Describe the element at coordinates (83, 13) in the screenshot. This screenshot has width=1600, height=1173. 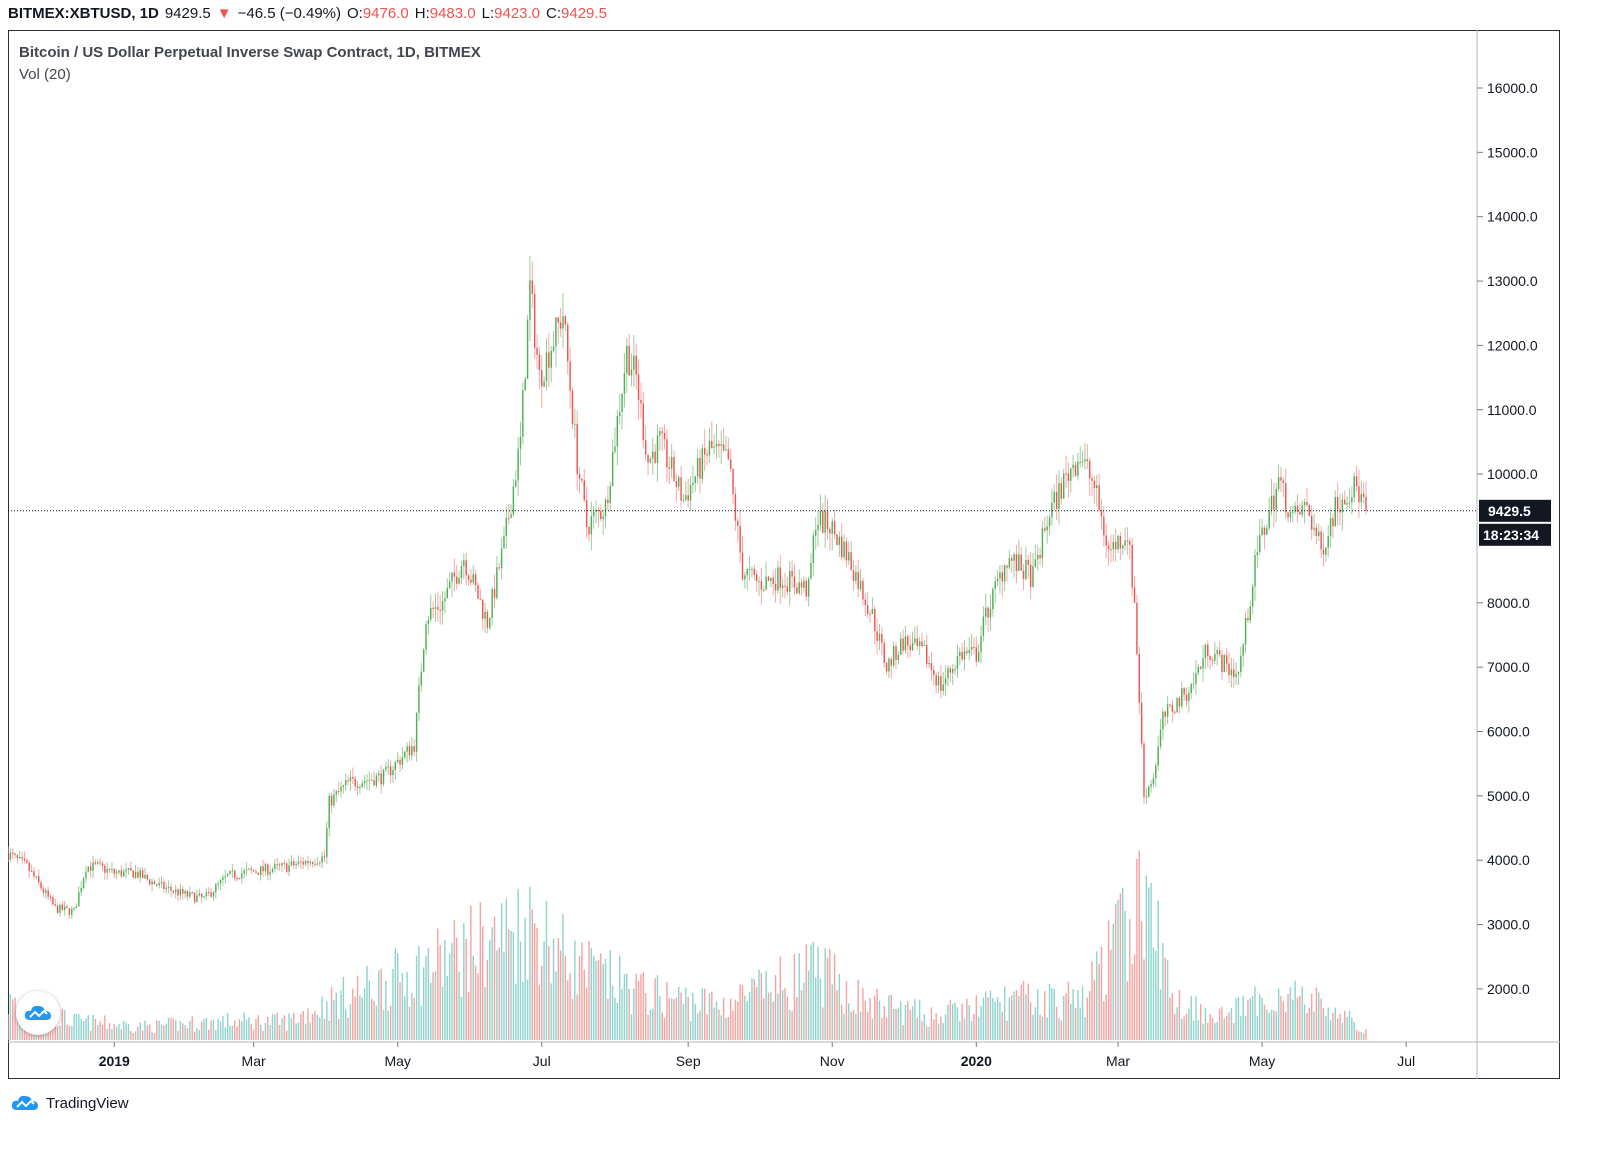
I see `symbol-name: BITMEX:XBTUSD, 1D` at that location.